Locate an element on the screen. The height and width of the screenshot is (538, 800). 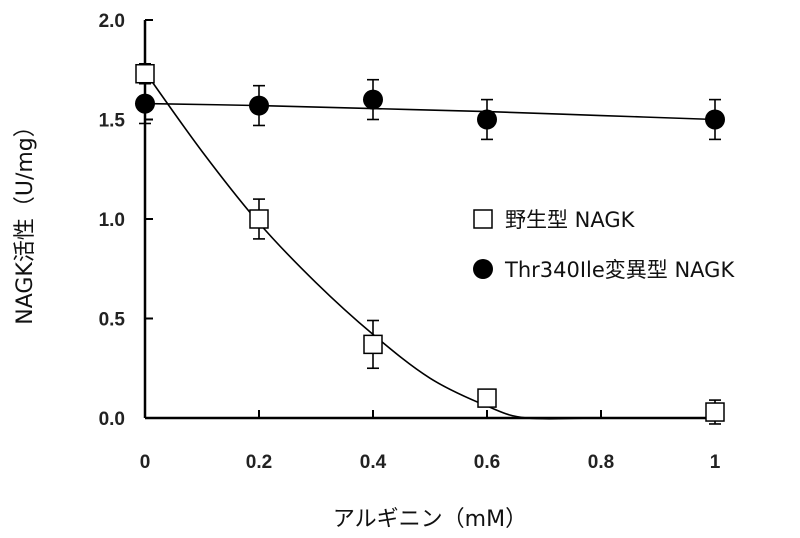
fit-curve-mutant is located at coordinates (430, 111).